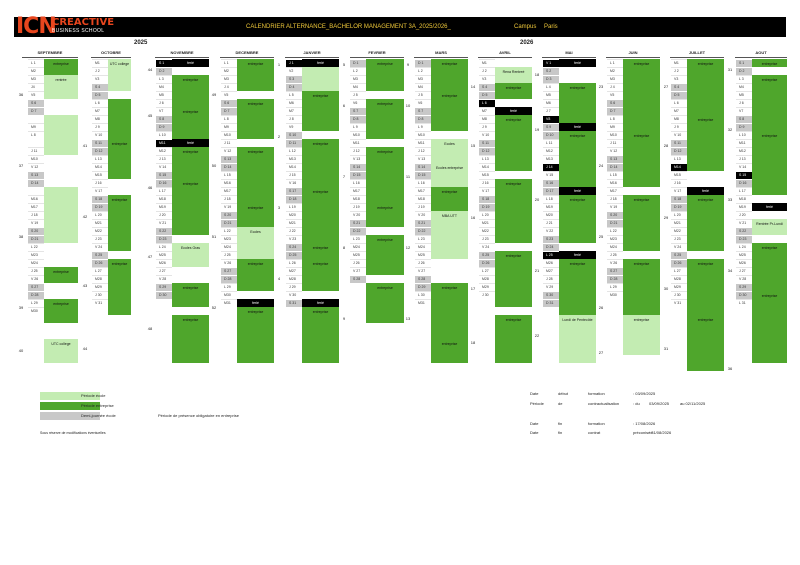 This screenshot has width=800, height=565. Describe the element at coordinates (615, 207) in the screenshot. I see `day-cell: V 19` at that location.